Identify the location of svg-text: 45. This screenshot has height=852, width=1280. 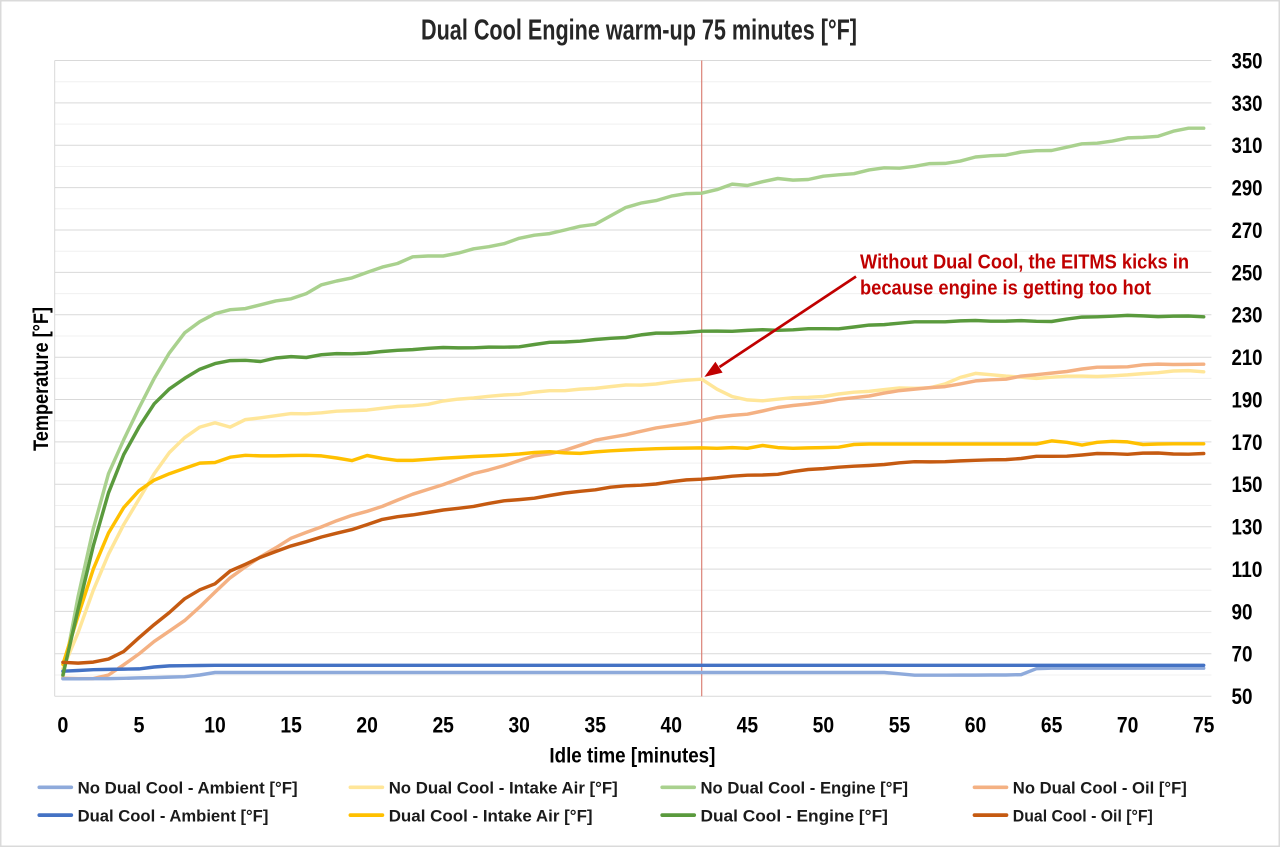
(748, 724).